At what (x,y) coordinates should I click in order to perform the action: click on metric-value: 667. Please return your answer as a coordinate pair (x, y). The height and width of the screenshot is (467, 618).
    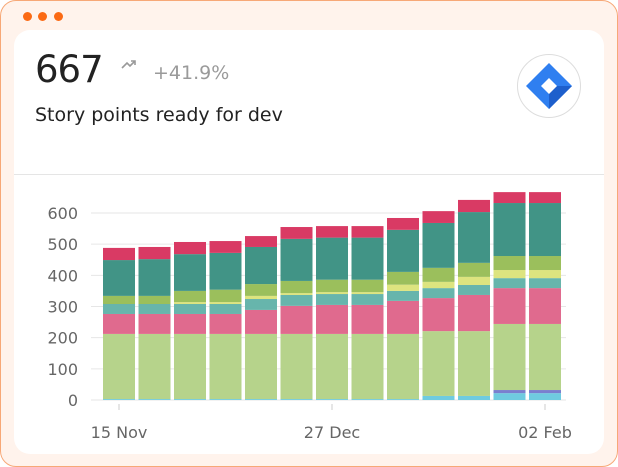
    Looking at the image, I should click on (69, 69).